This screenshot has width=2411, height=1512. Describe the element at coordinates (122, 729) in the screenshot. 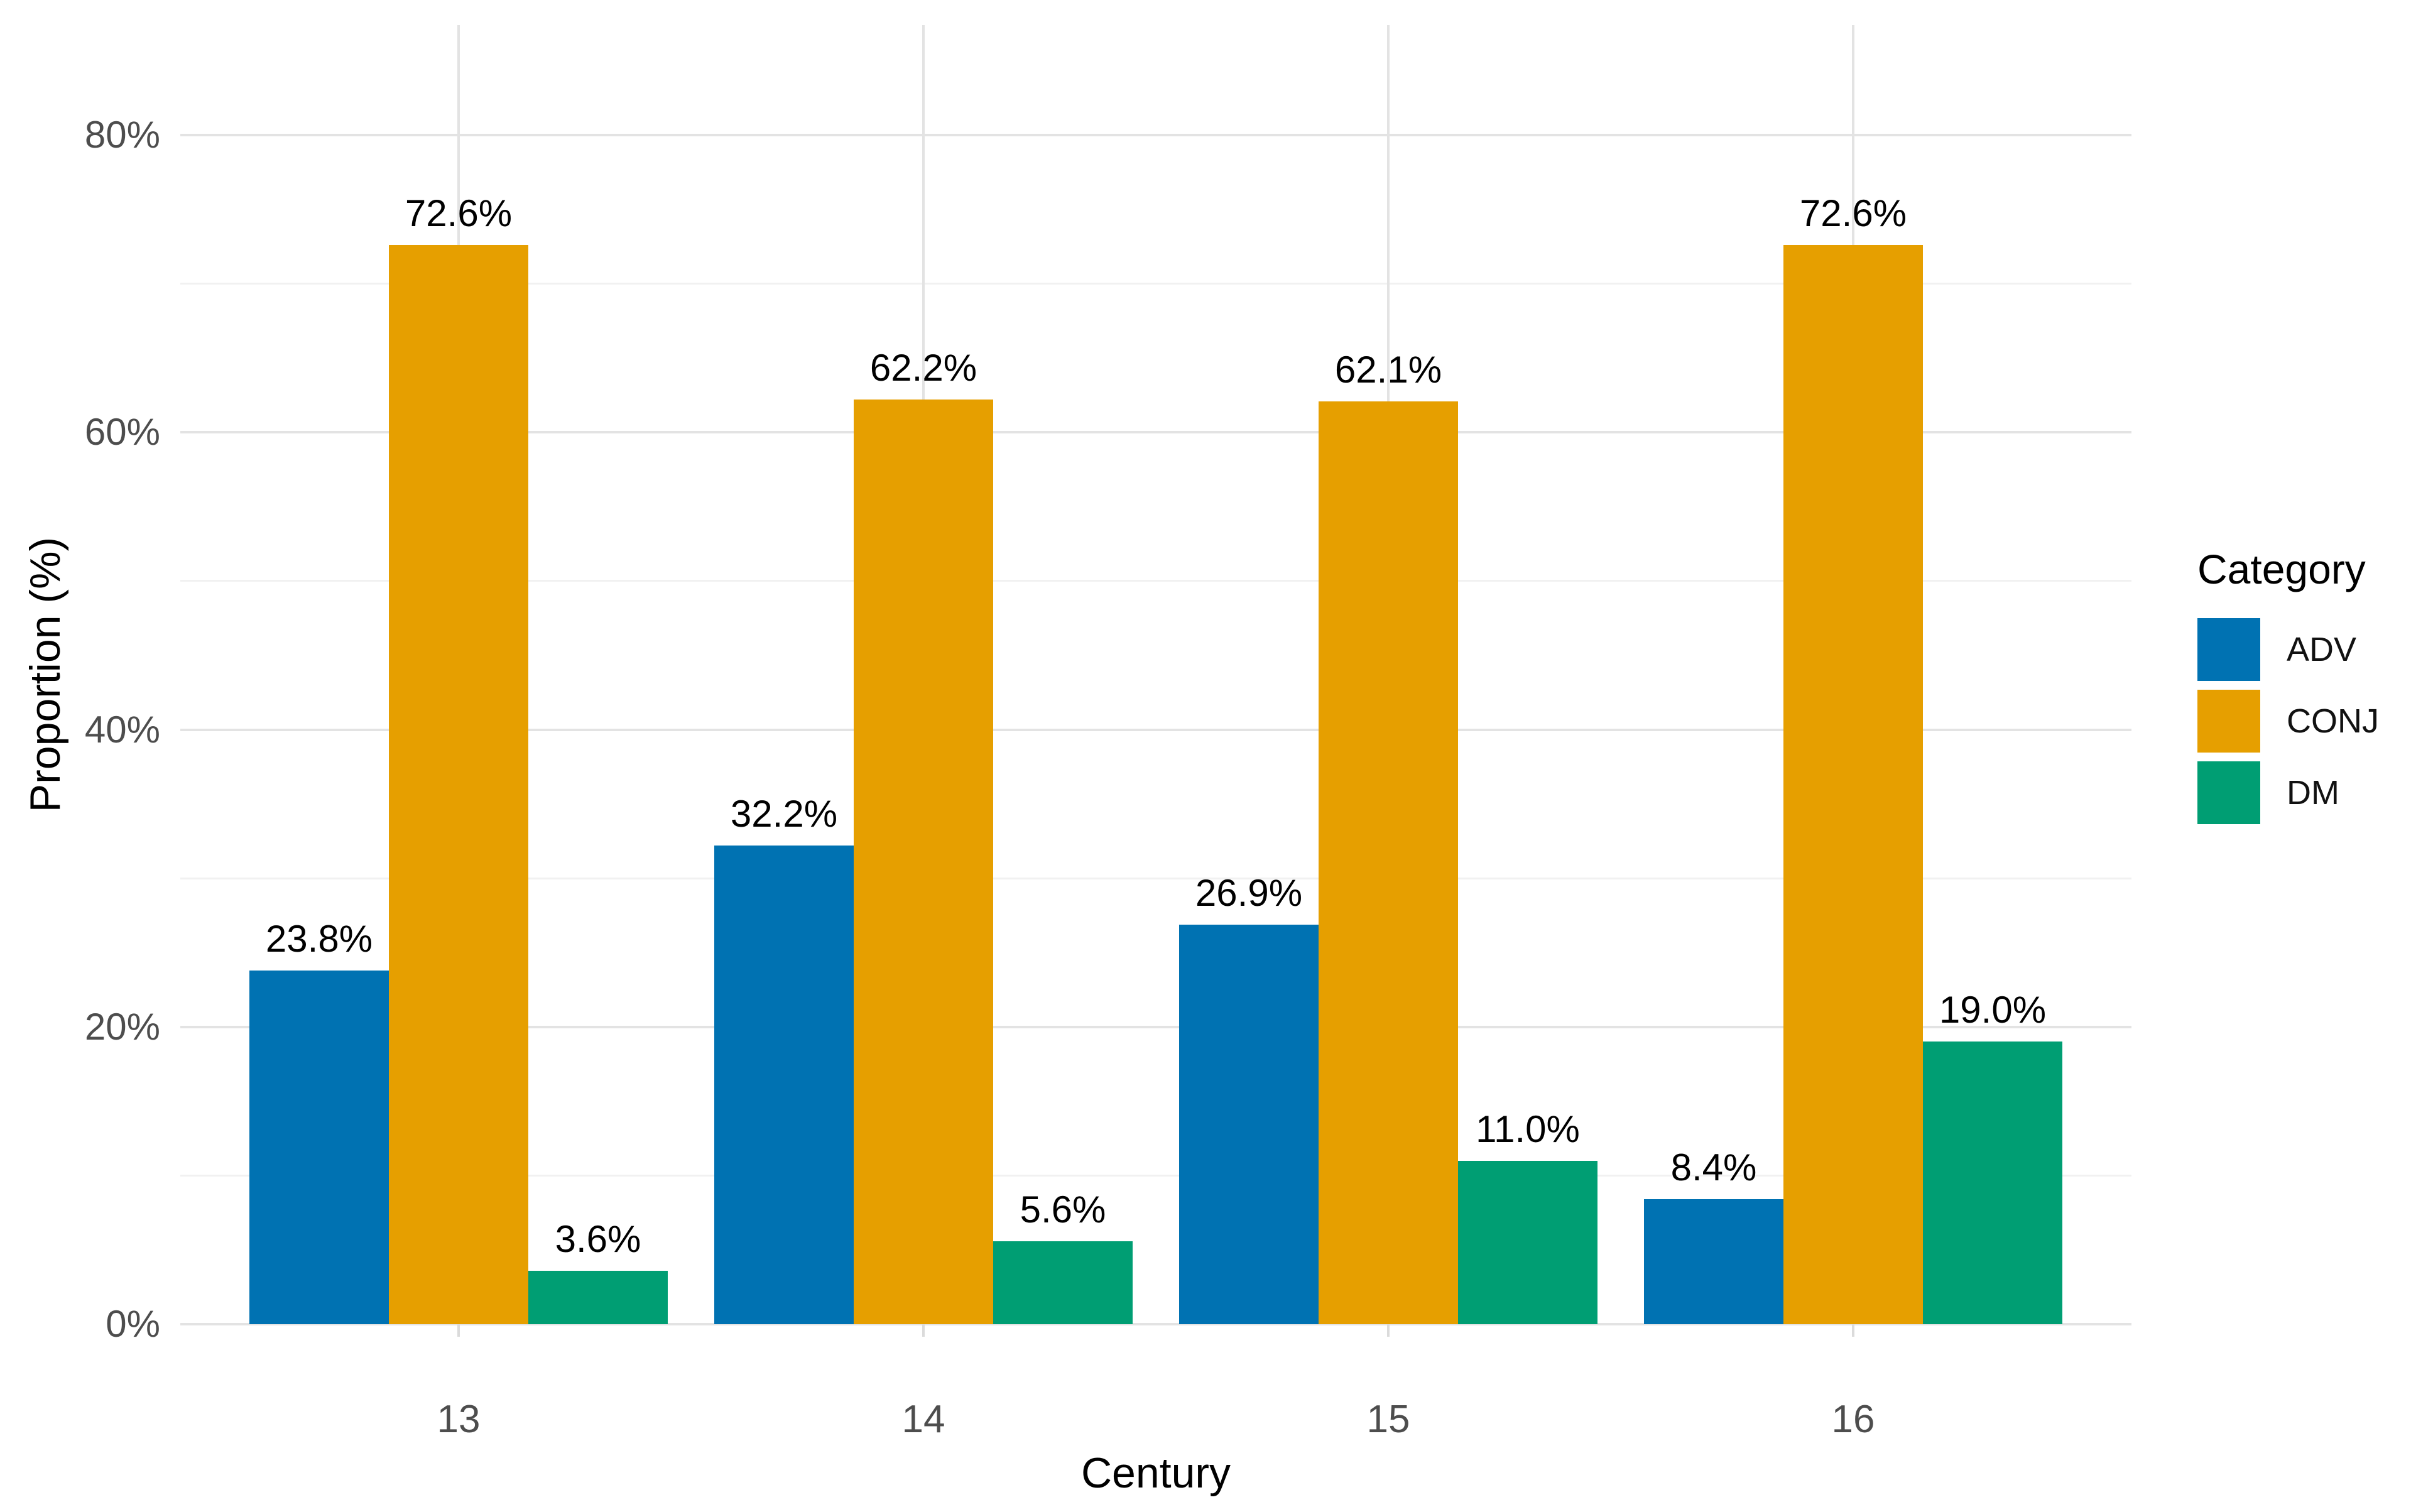

I see `y-tick-label: 40%` at that location.